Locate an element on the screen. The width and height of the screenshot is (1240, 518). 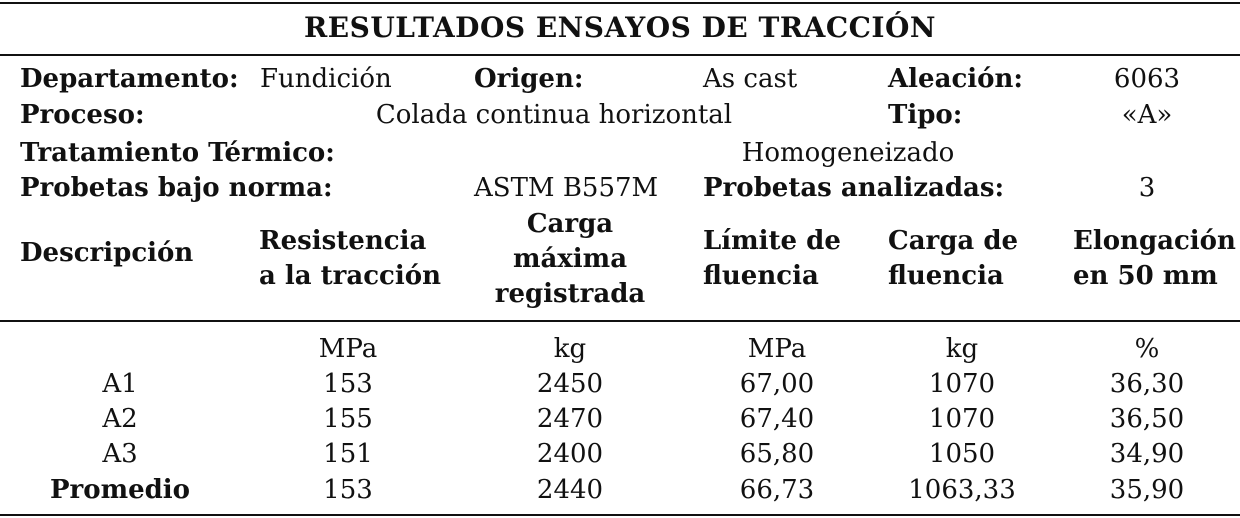
header-descripcion: Descripción is located at coordinates (107, 253).